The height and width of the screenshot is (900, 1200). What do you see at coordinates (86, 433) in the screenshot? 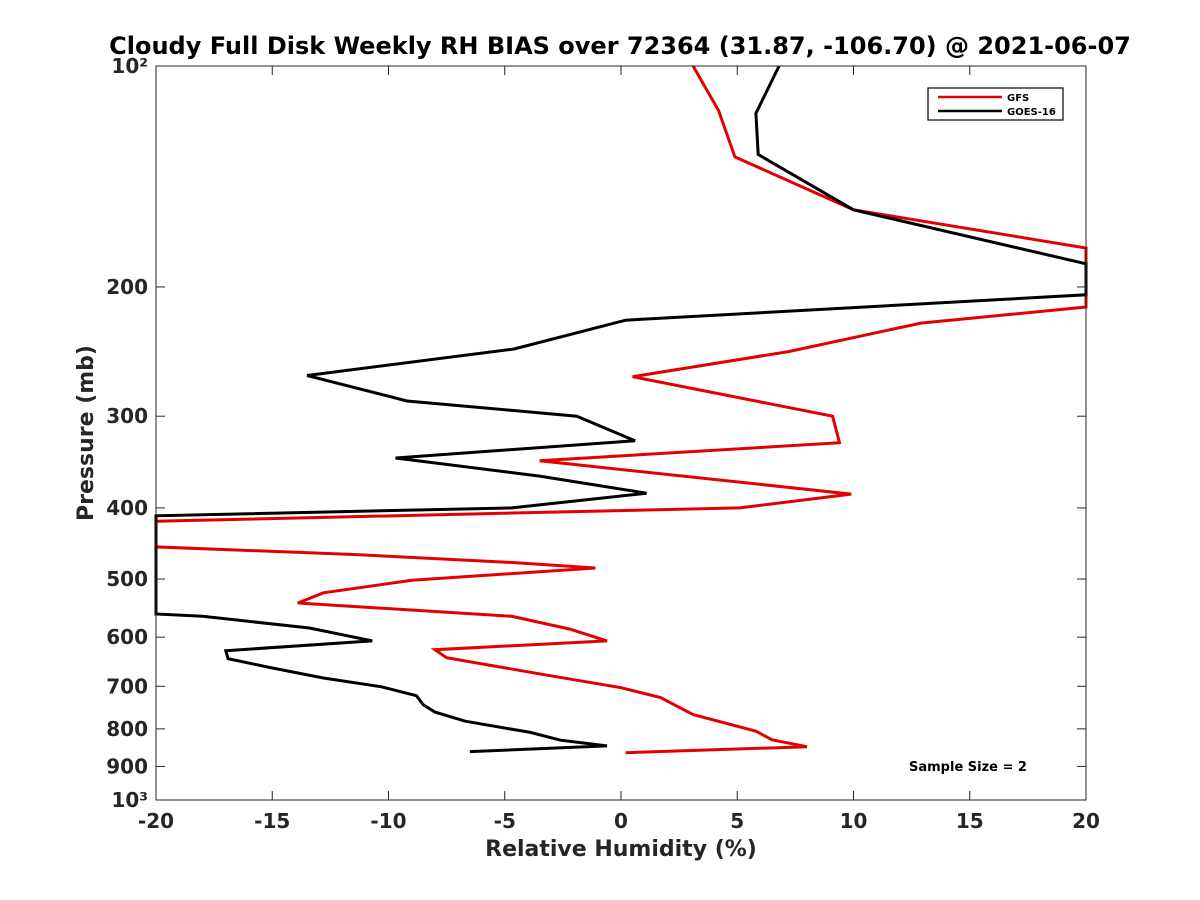
I see `y-axis-label: Pressure (mb)` at bounding box center [86, 433].